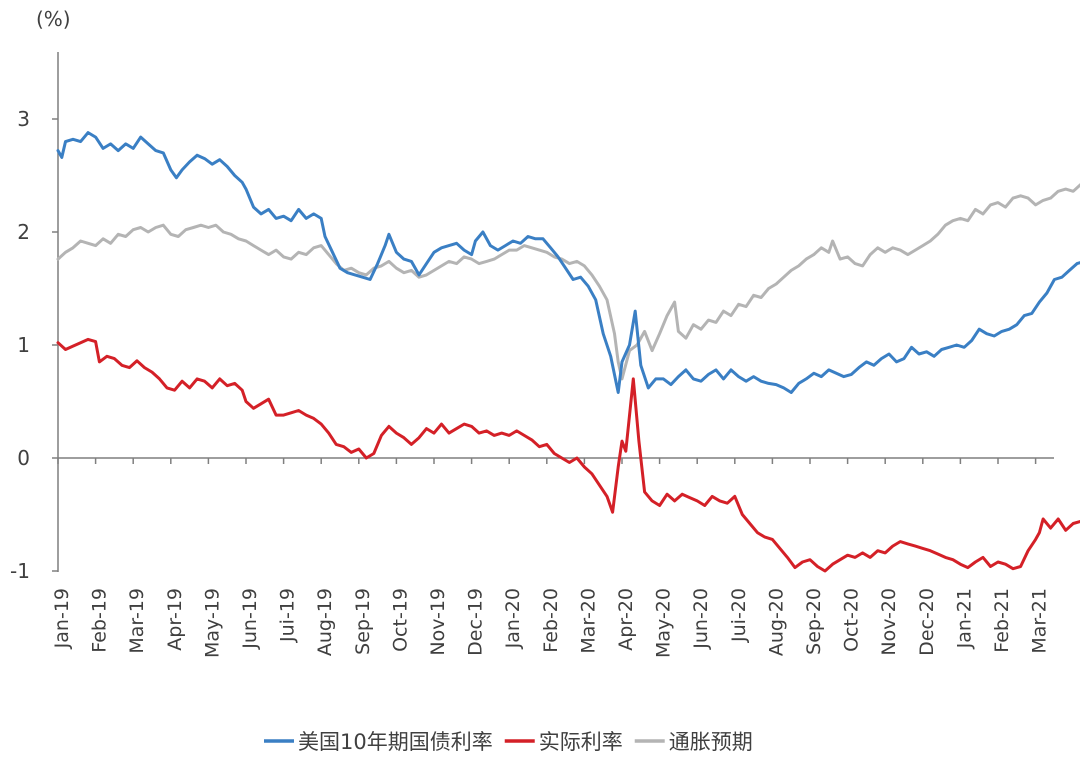 This screenshot has width=1080, height=767. What do you see at coordinates (325, 622) in the screenshot?
I see `x-tick-label: Aug-19` at bounding box center [325, 622].